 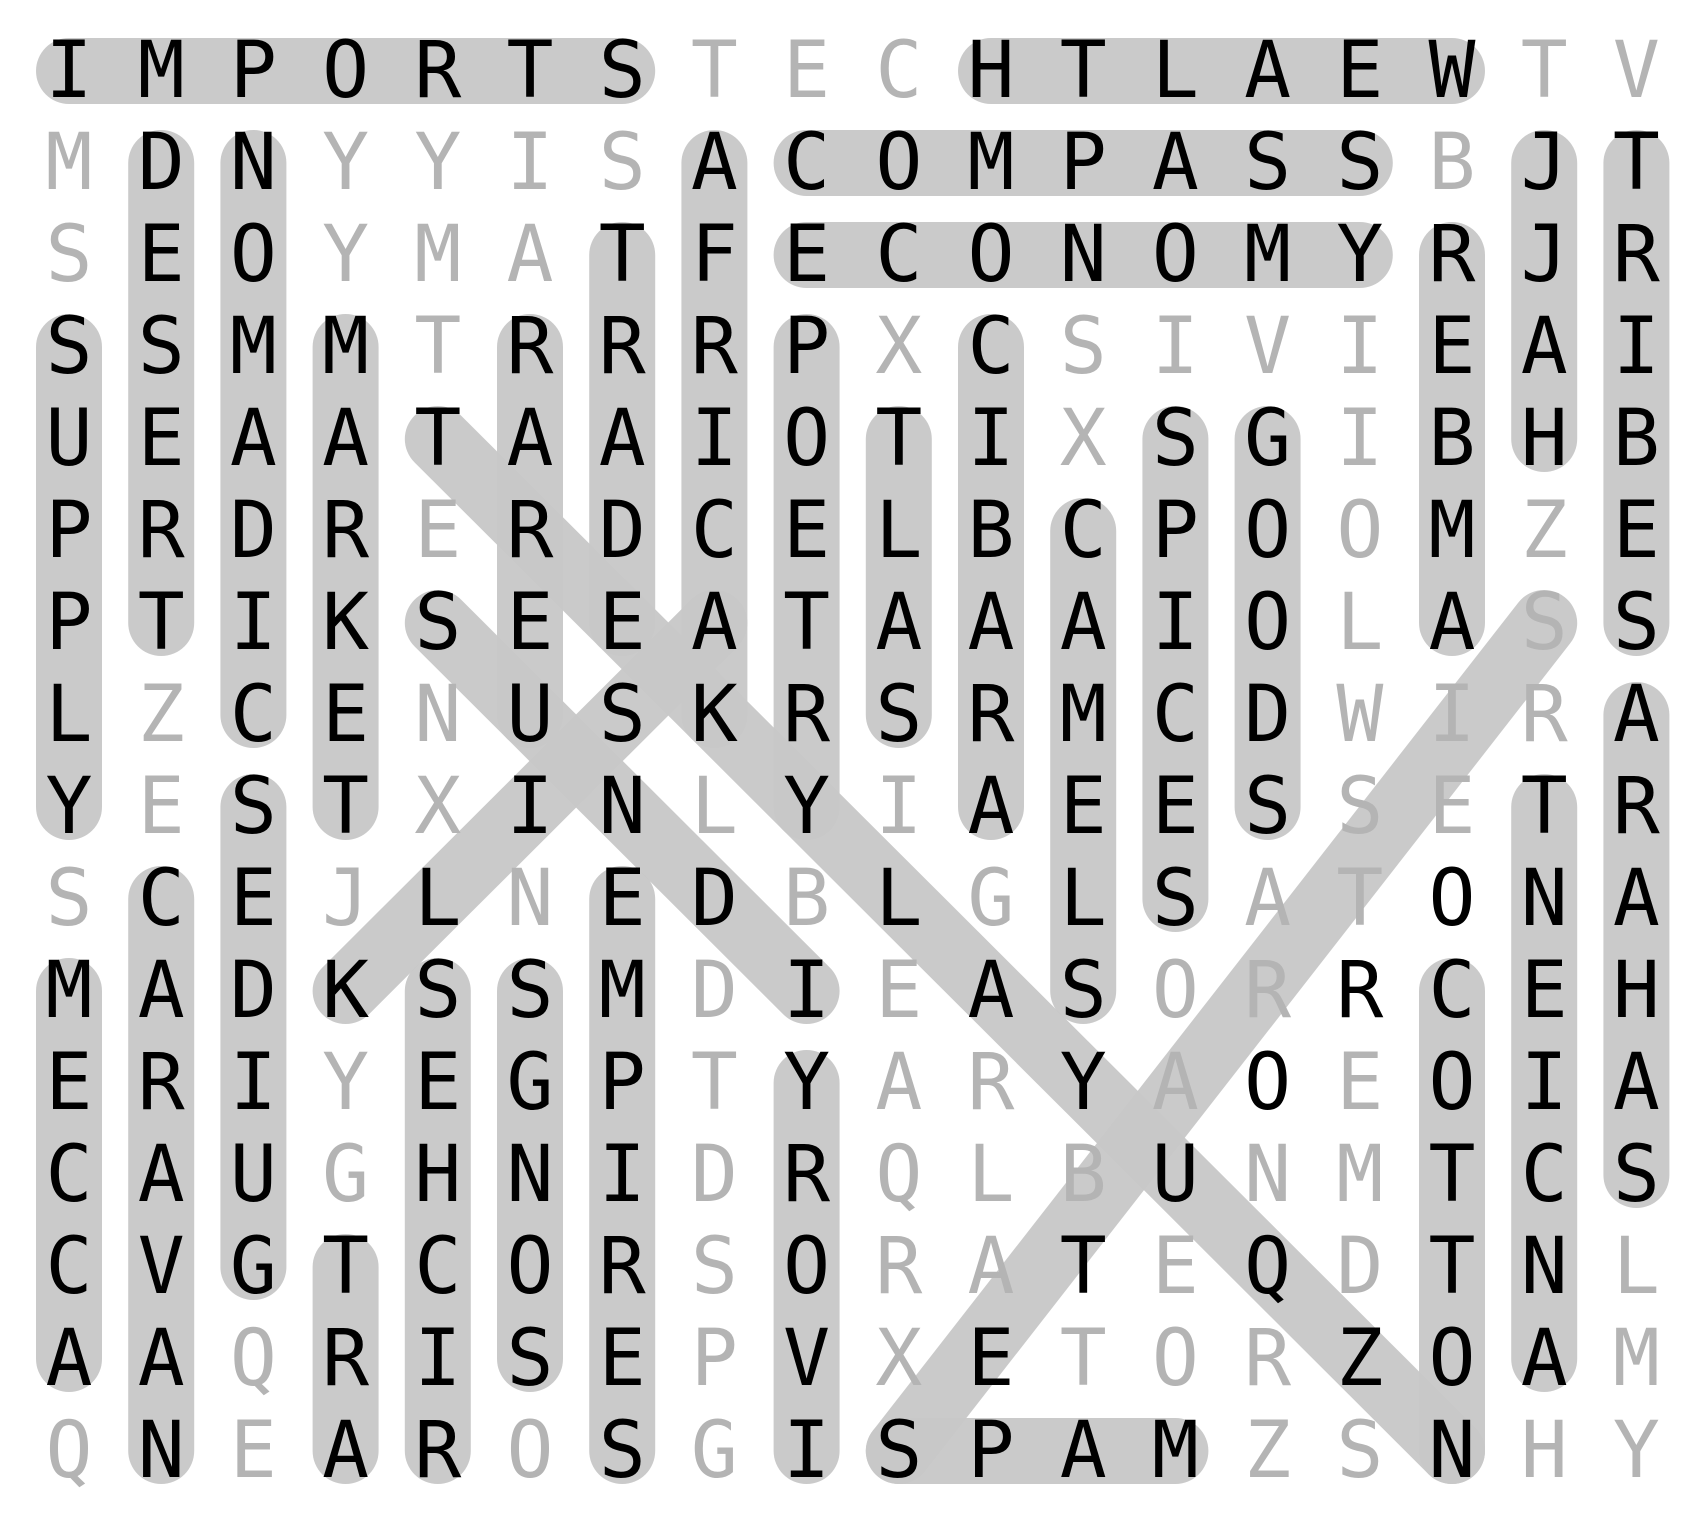 I want to click on grid-letter-r10-c10: A, so click(x=991, y=991).